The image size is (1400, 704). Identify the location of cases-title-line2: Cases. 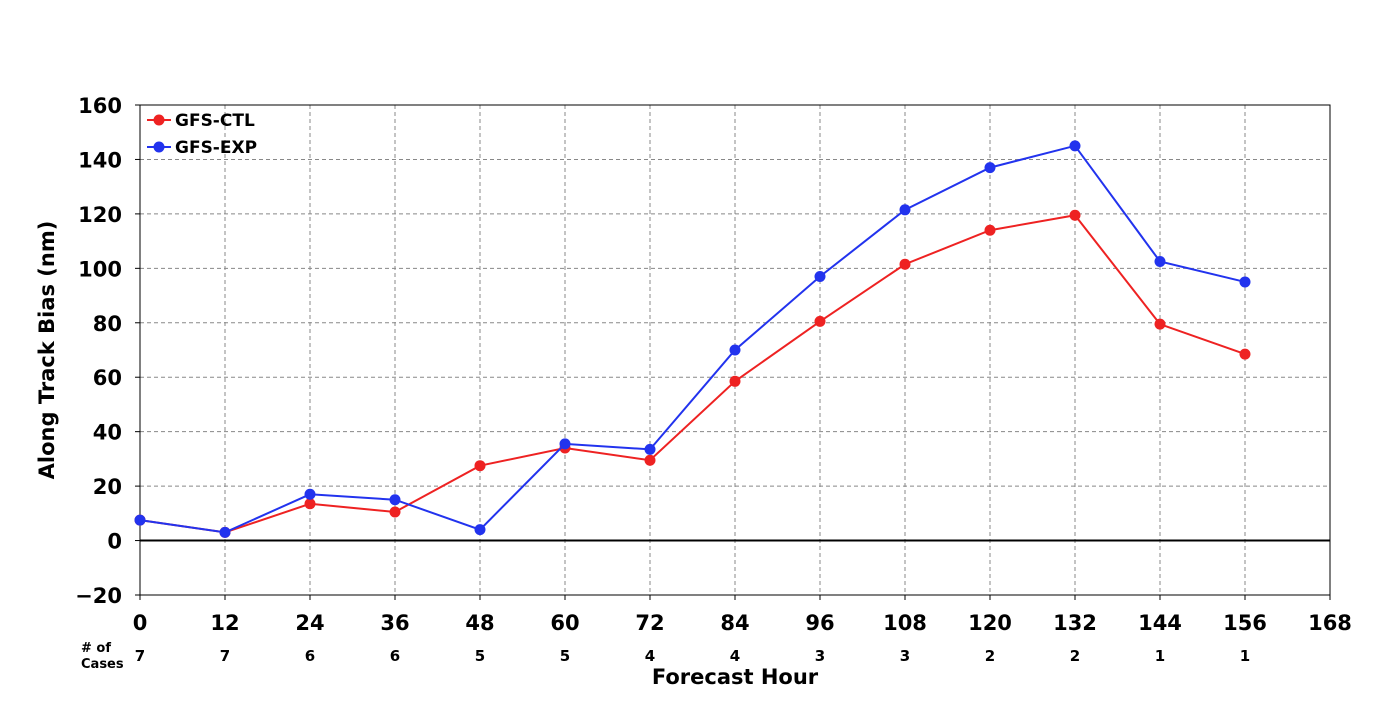
(102, 664).